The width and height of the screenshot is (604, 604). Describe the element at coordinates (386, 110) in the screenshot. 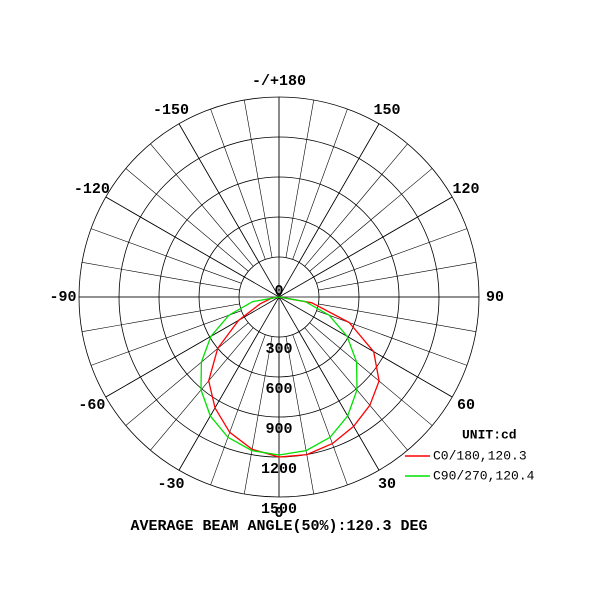

I see `angle-tick-label: 150` at that location.